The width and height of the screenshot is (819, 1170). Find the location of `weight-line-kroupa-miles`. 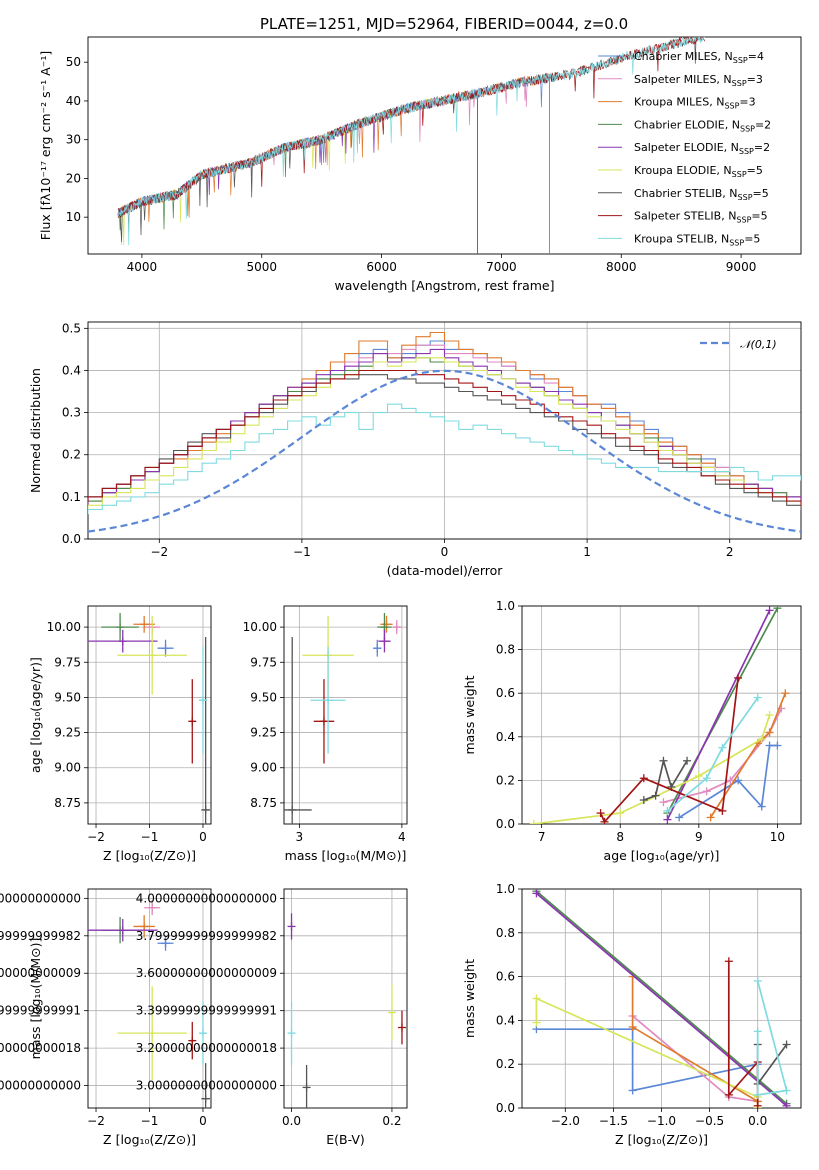

weight-line-kroupa-miles is located at coordinates (748, 755).